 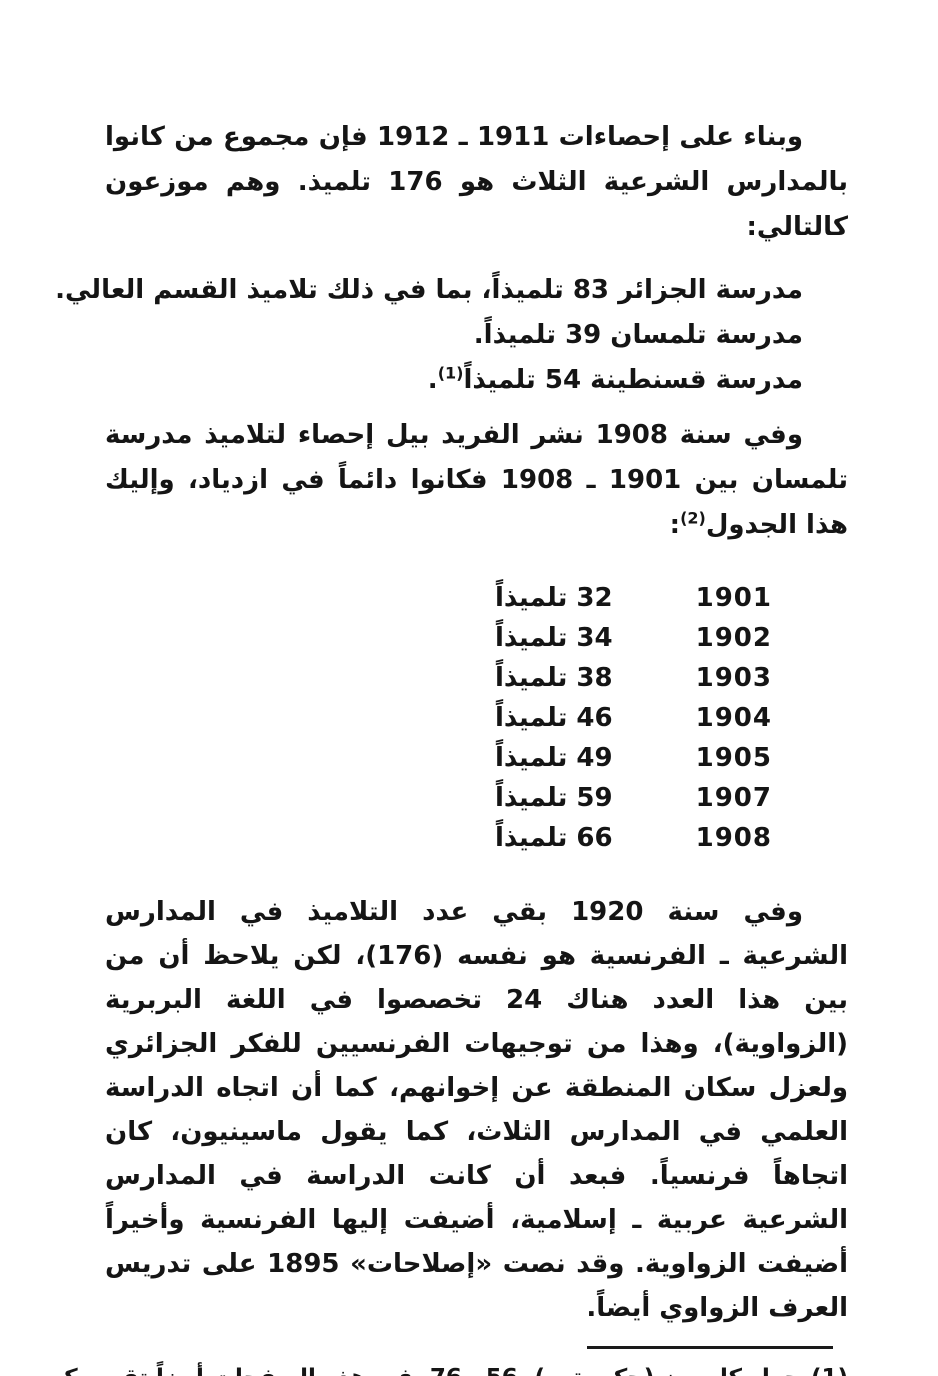 What do you see at coordinates (554, 598) in the screenshot?
I see `table-cell-count: 32 تلميذاً` at bounding box center [554, 598].